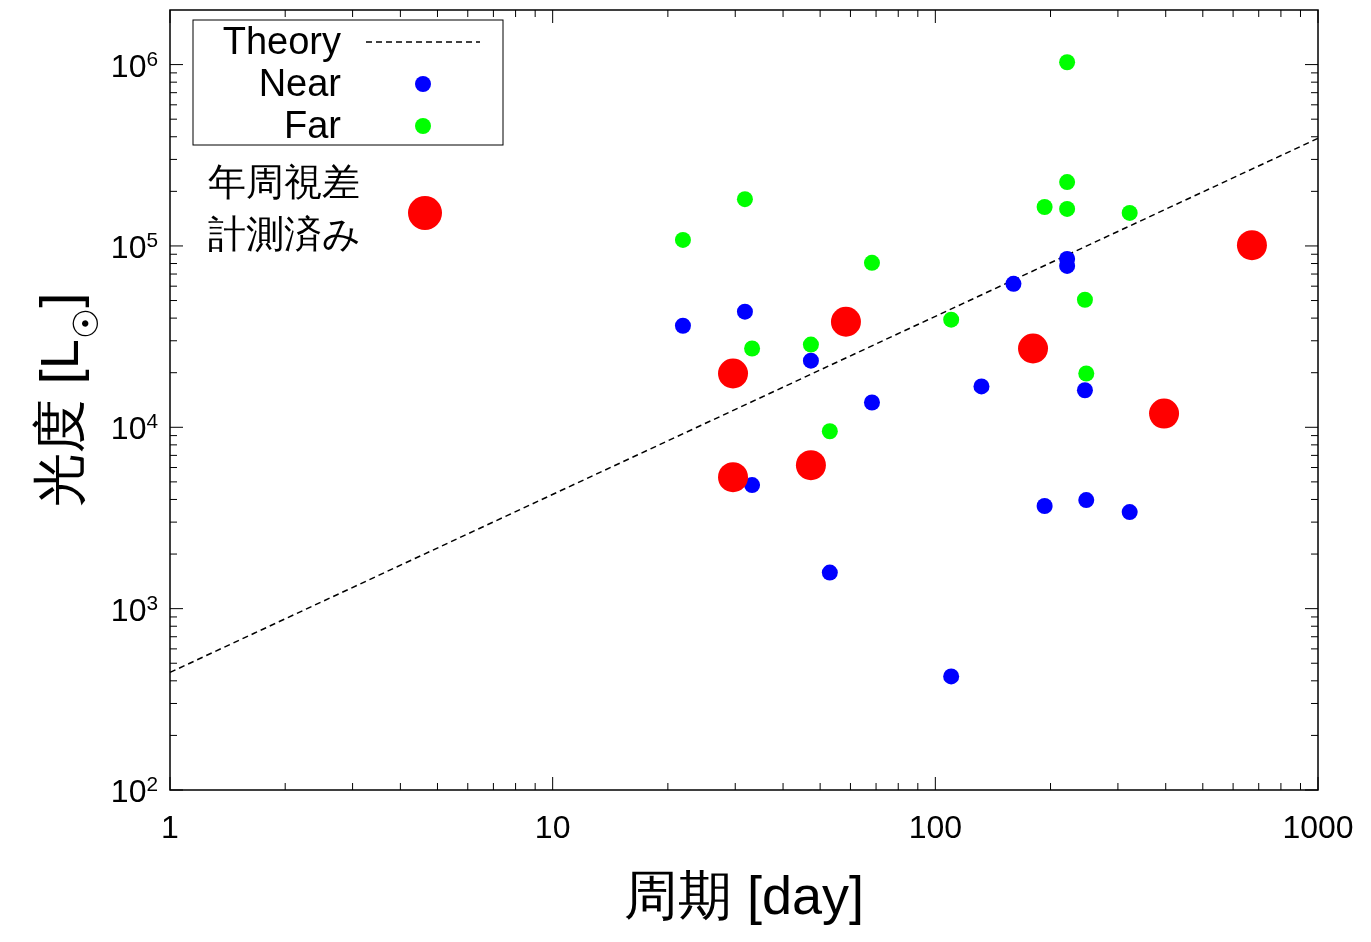 This screenshot has width=1371, height=942. I want to click on x-tick-label: 1, so click(170, 827).